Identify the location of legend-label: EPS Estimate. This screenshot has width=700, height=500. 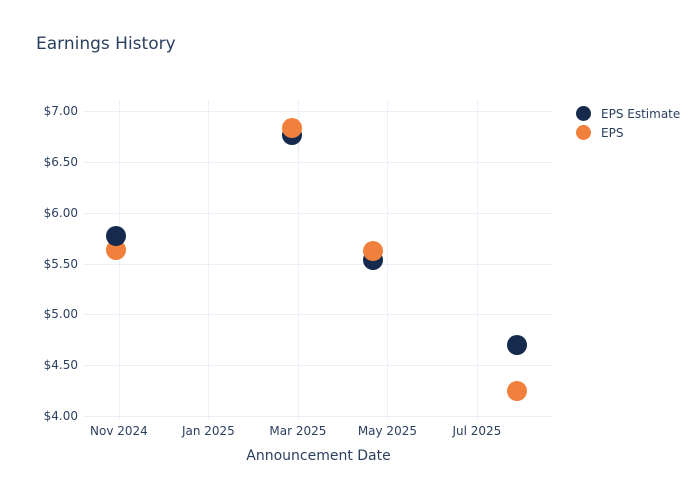
(641, 113).